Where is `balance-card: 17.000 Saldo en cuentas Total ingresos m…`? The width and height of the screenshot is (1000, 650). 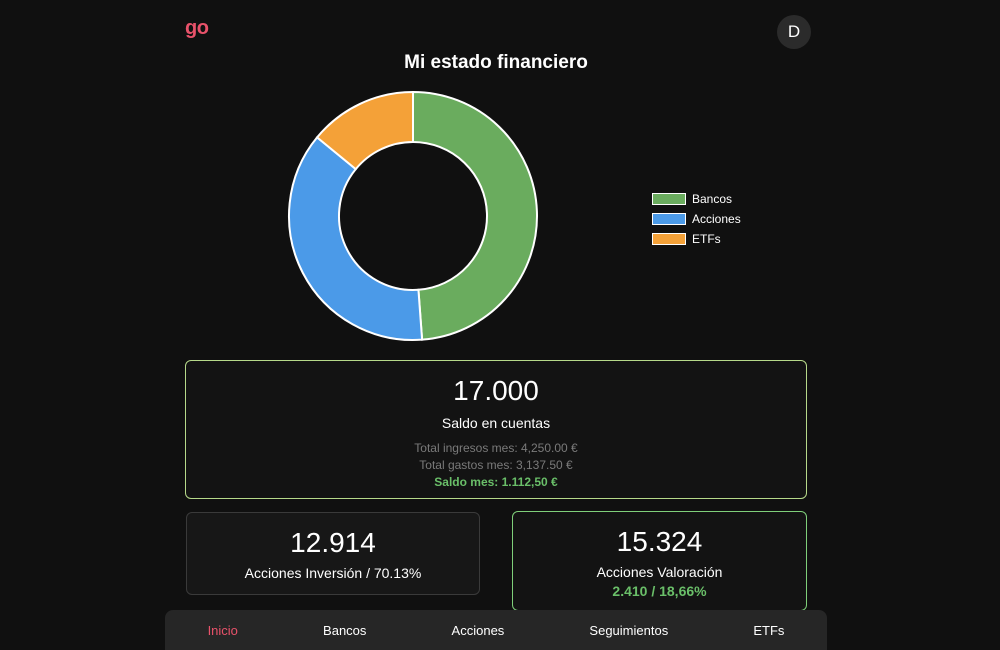 balance-card: 17.000 Saldo en cuentas Total ingresos m… is located at coordinates (496, 429).